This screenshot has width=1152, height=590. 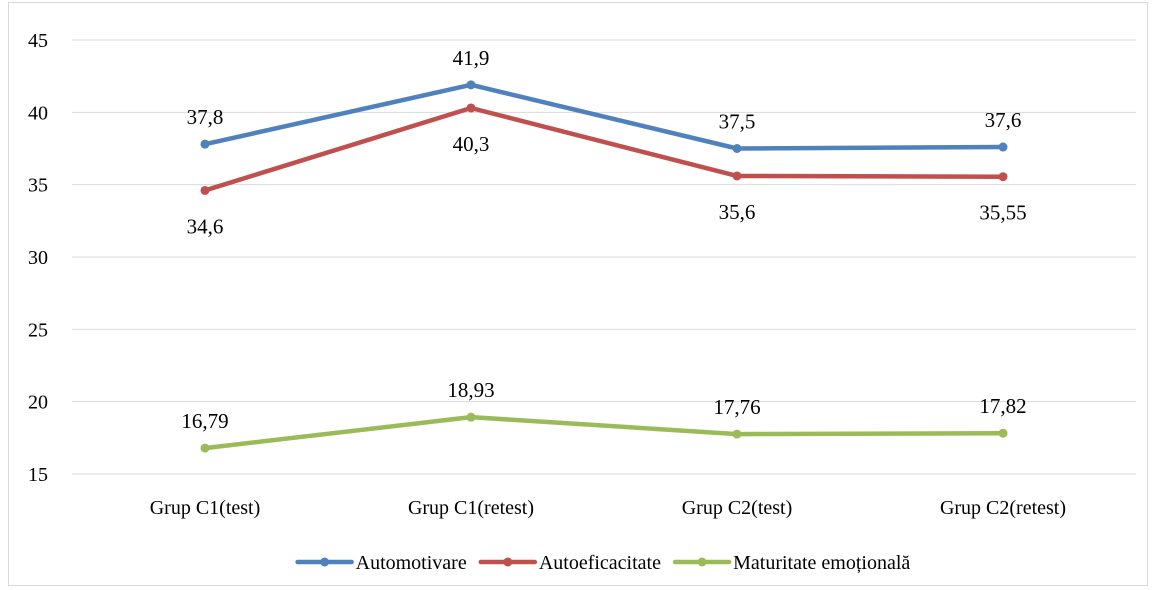 What do you see at coordinates (38, 403) in the screenshot?
I see `y-tick-label-20: 20` at bounding box center [38, 403].